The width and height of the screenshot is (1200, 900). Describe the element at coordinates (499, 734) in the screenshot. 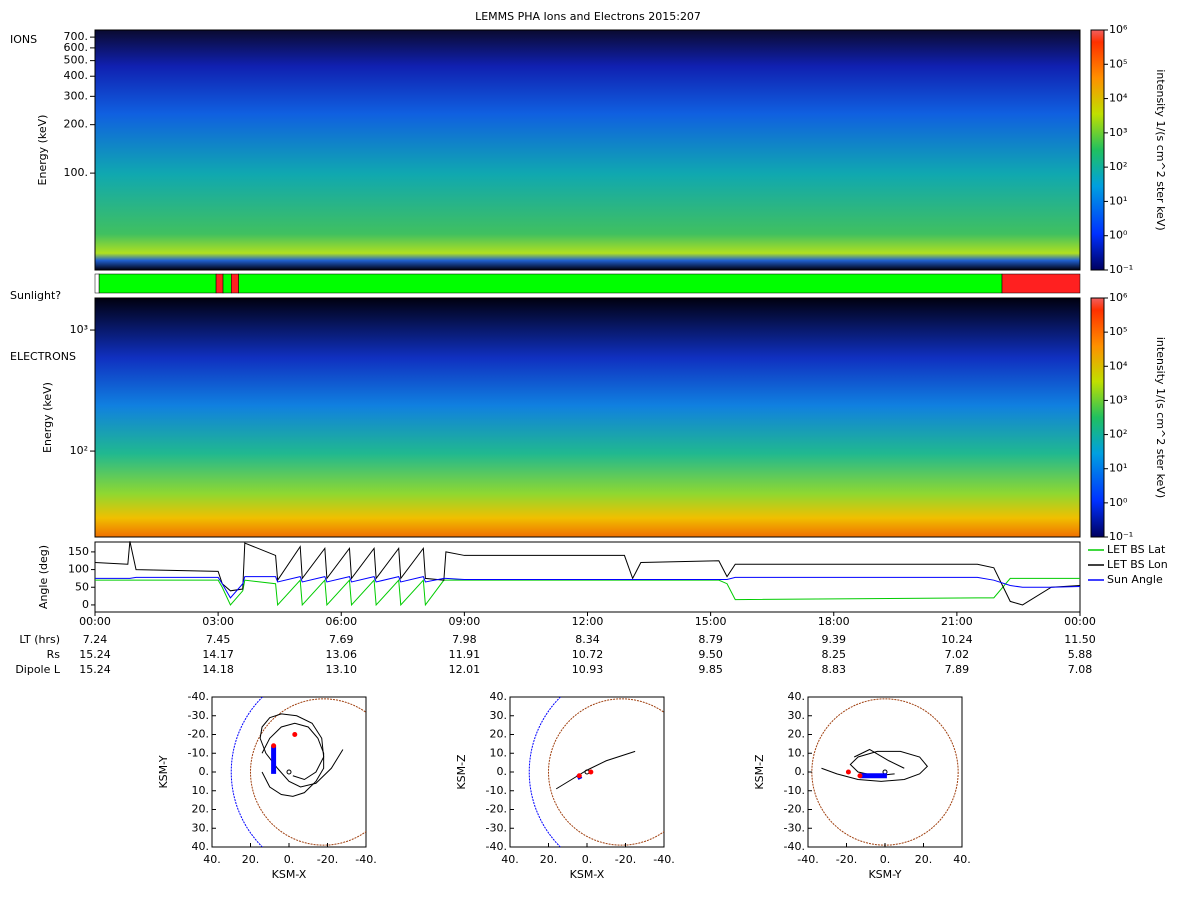

I see `y-tick-label: 20.` at that location.